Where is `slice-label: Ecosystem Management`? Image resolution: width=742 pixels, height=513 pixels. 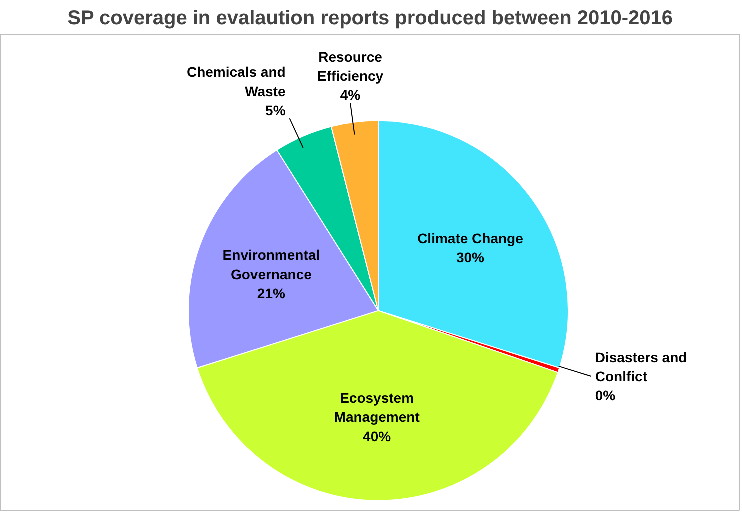 slice-label: Ecosystem Management is located at coordinates (377, 408).